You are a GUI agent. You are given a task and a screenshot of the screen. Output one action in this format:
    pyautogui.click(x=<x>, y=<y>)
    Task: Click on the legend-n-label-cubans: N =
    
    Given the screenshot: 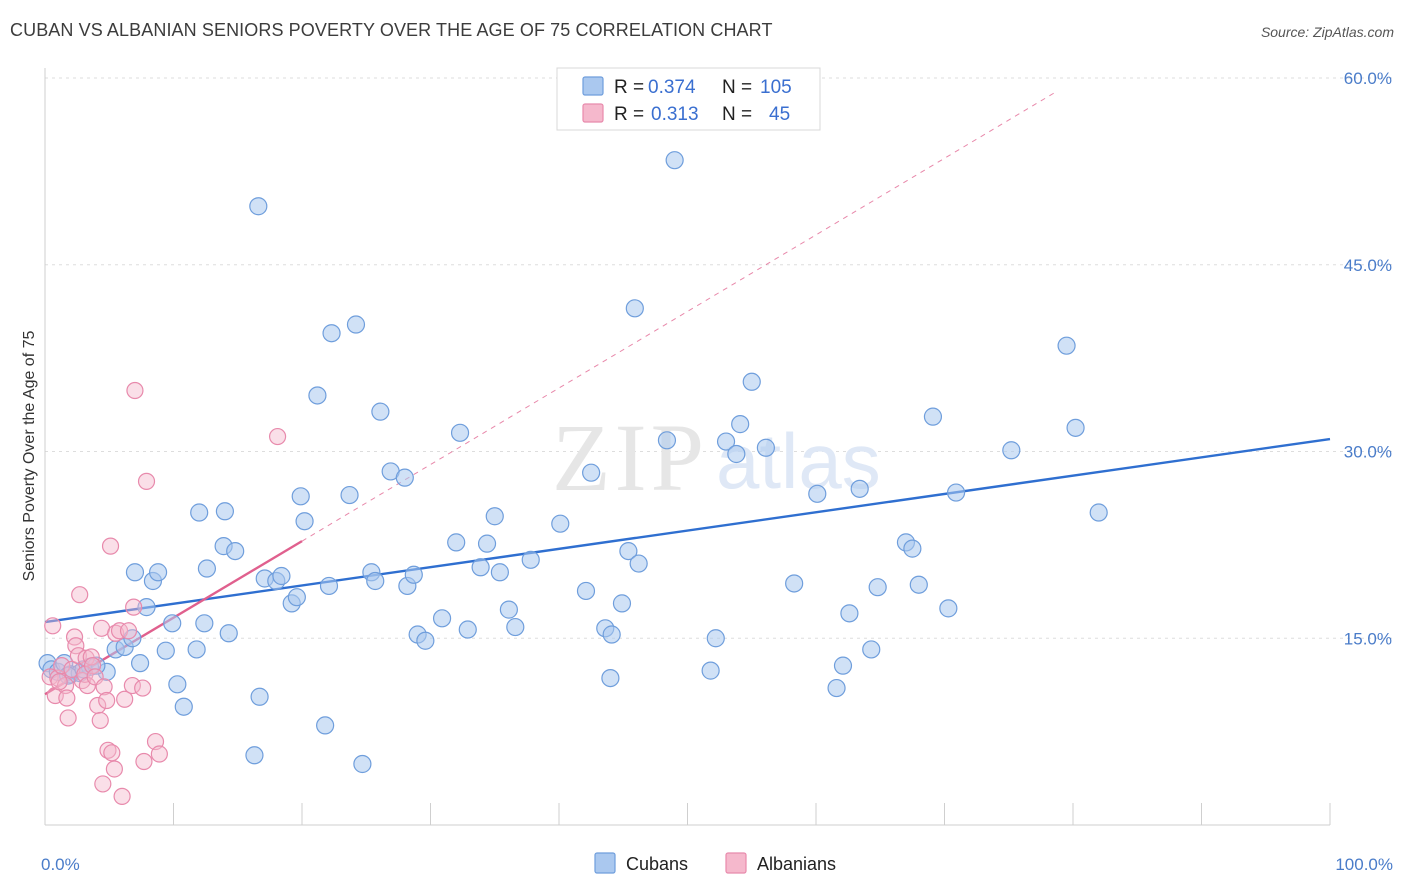 What is the action you would take?
    pyautogui.click(x=737, y=87)
    